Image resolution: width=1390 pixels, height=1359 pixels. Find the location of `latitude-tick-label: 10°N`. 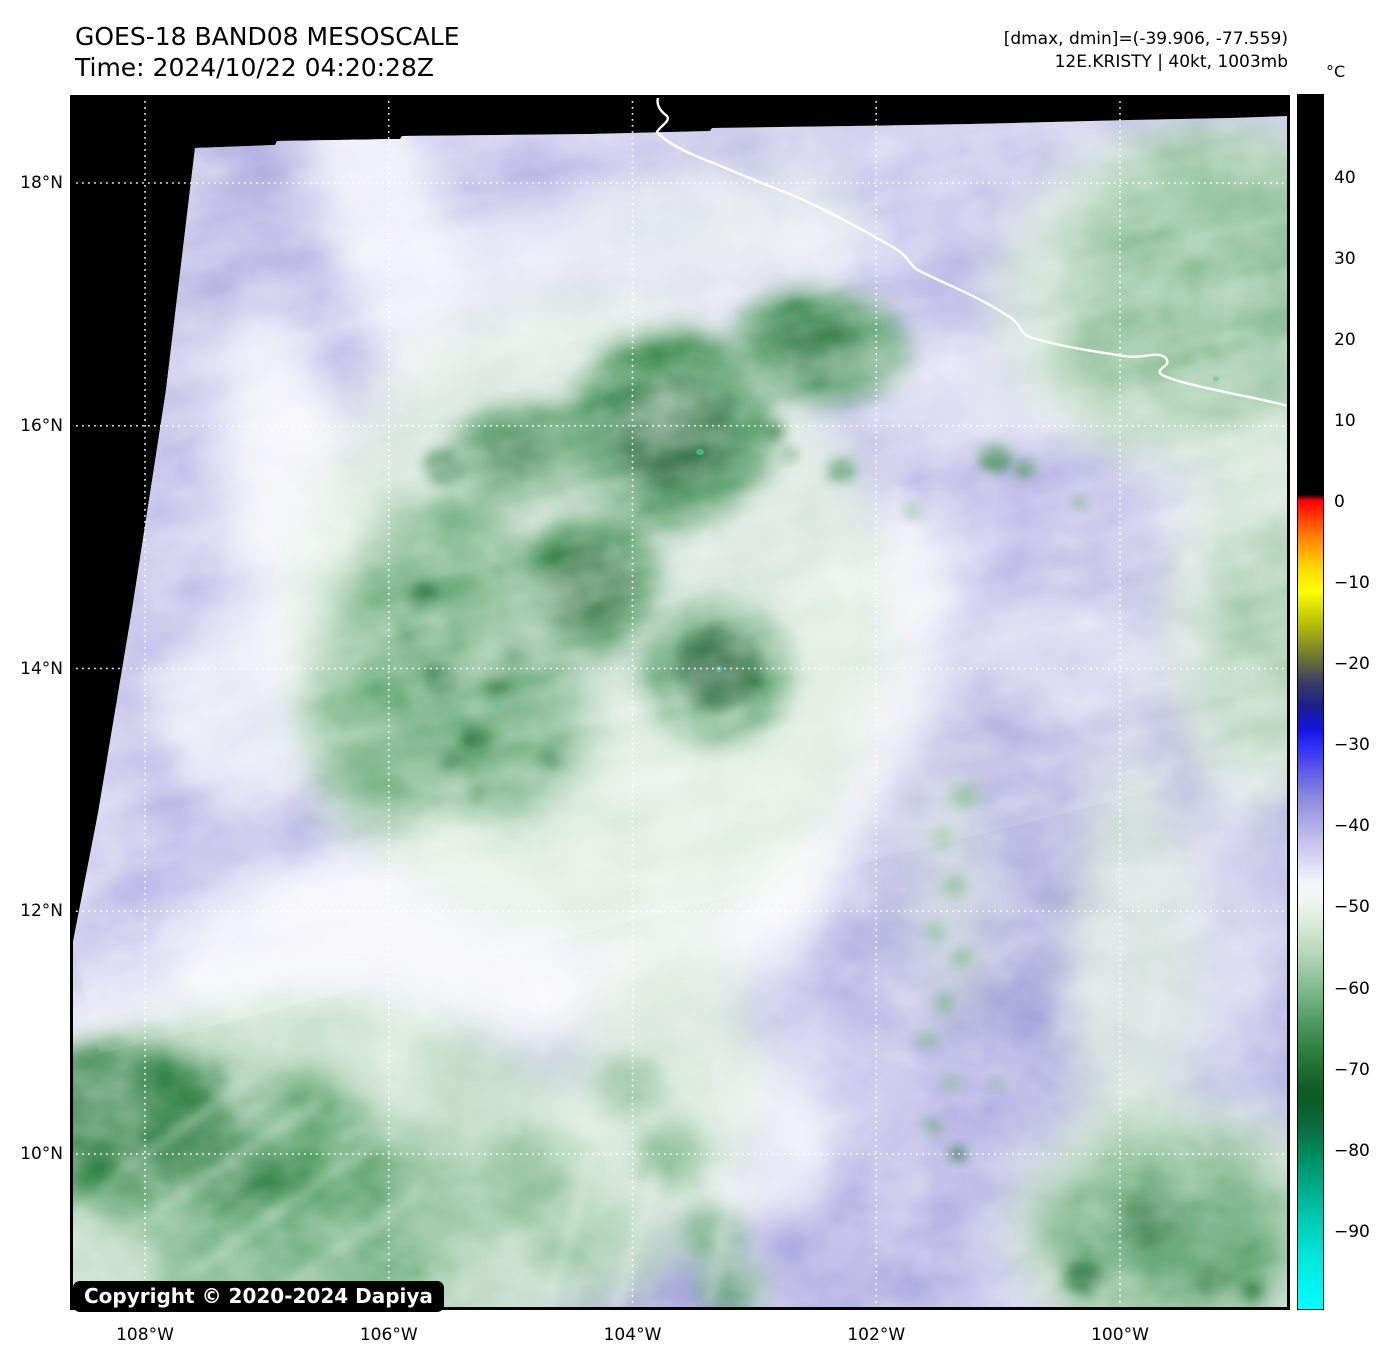

latitude-tick-label: 10°N is located at coordinates (41, 1154).